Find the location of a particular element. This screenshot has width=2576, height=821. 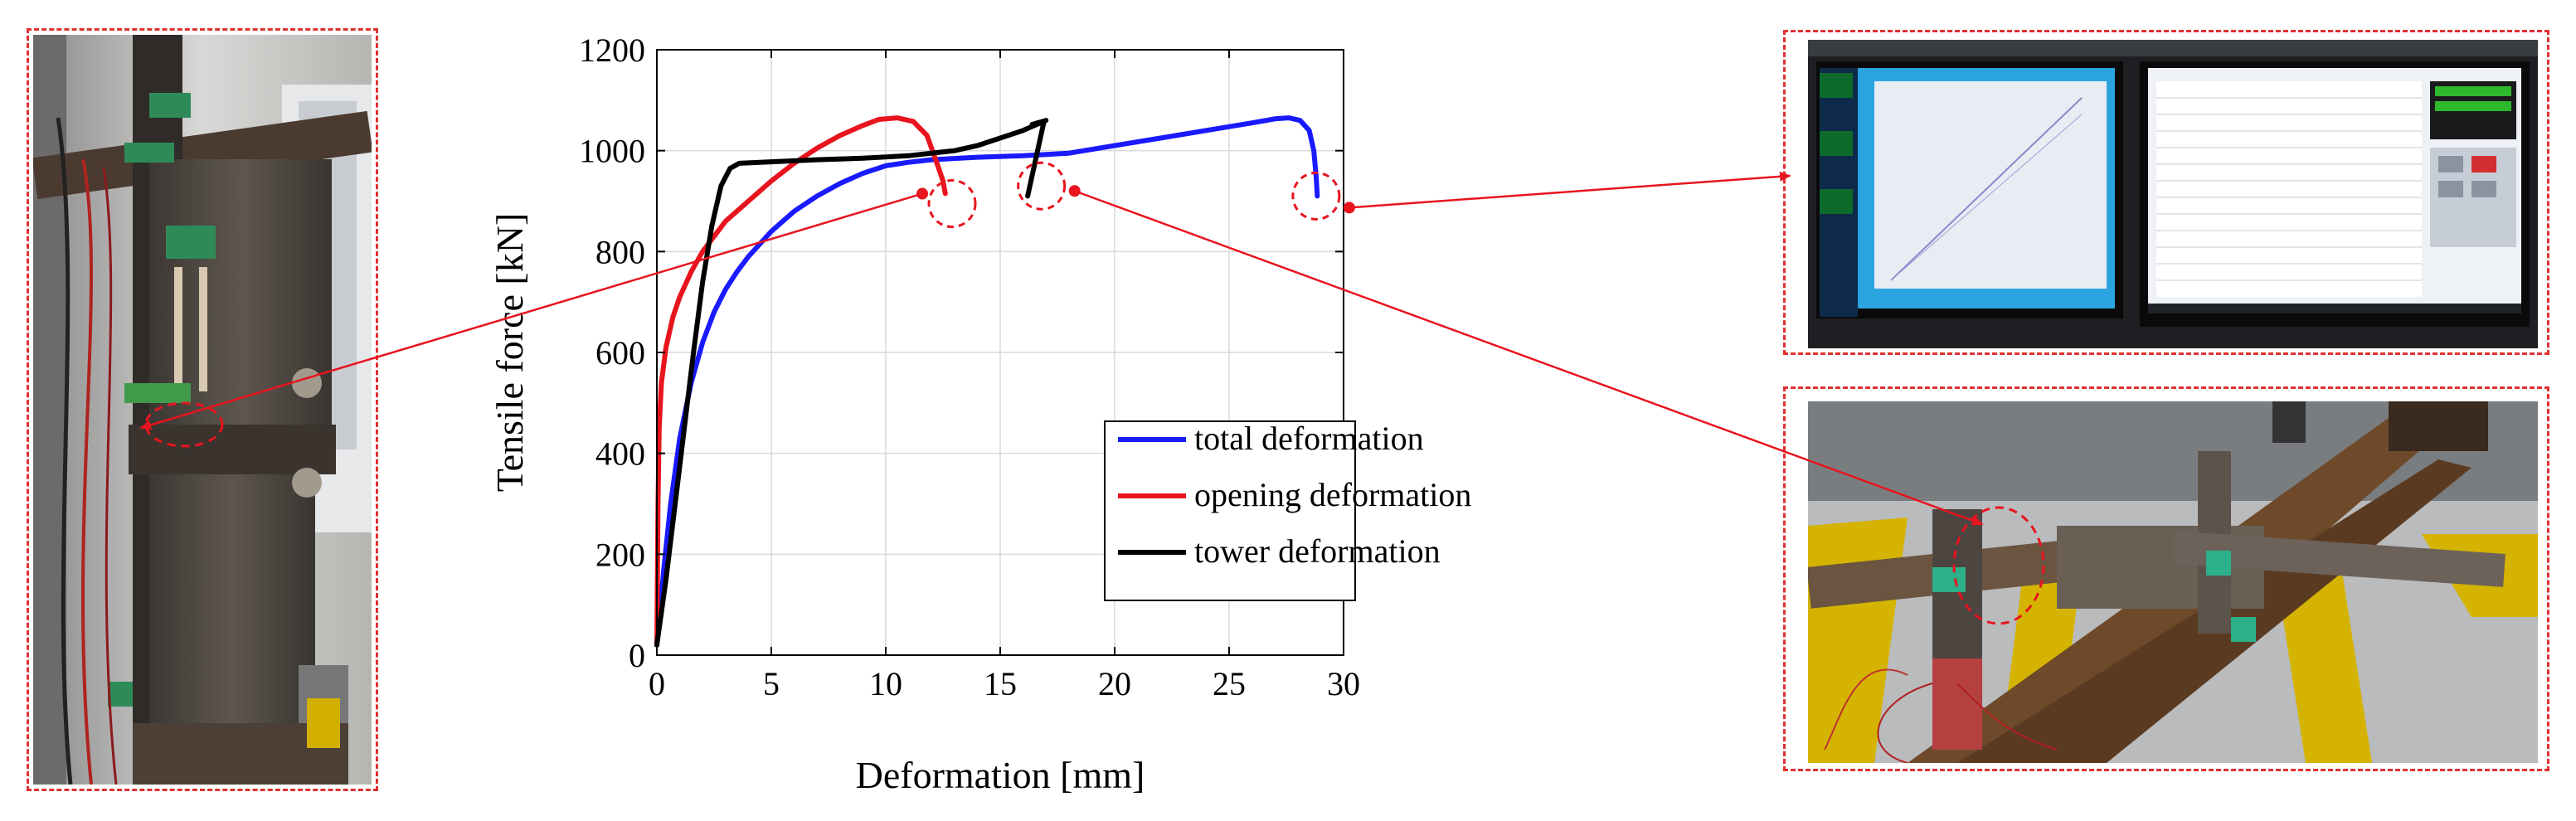

specimen-photo is located at coordinates (203, 410).